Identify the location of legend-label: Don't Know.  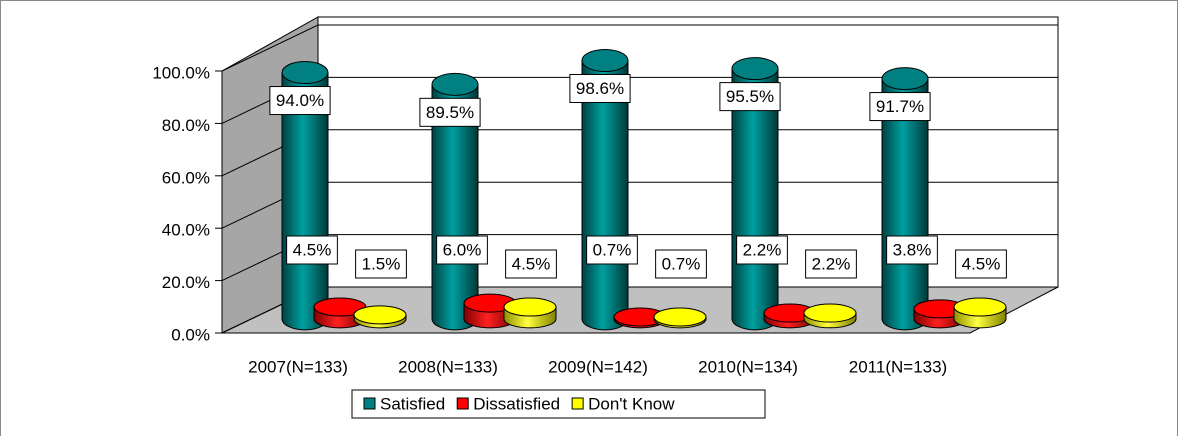
(631, 403).